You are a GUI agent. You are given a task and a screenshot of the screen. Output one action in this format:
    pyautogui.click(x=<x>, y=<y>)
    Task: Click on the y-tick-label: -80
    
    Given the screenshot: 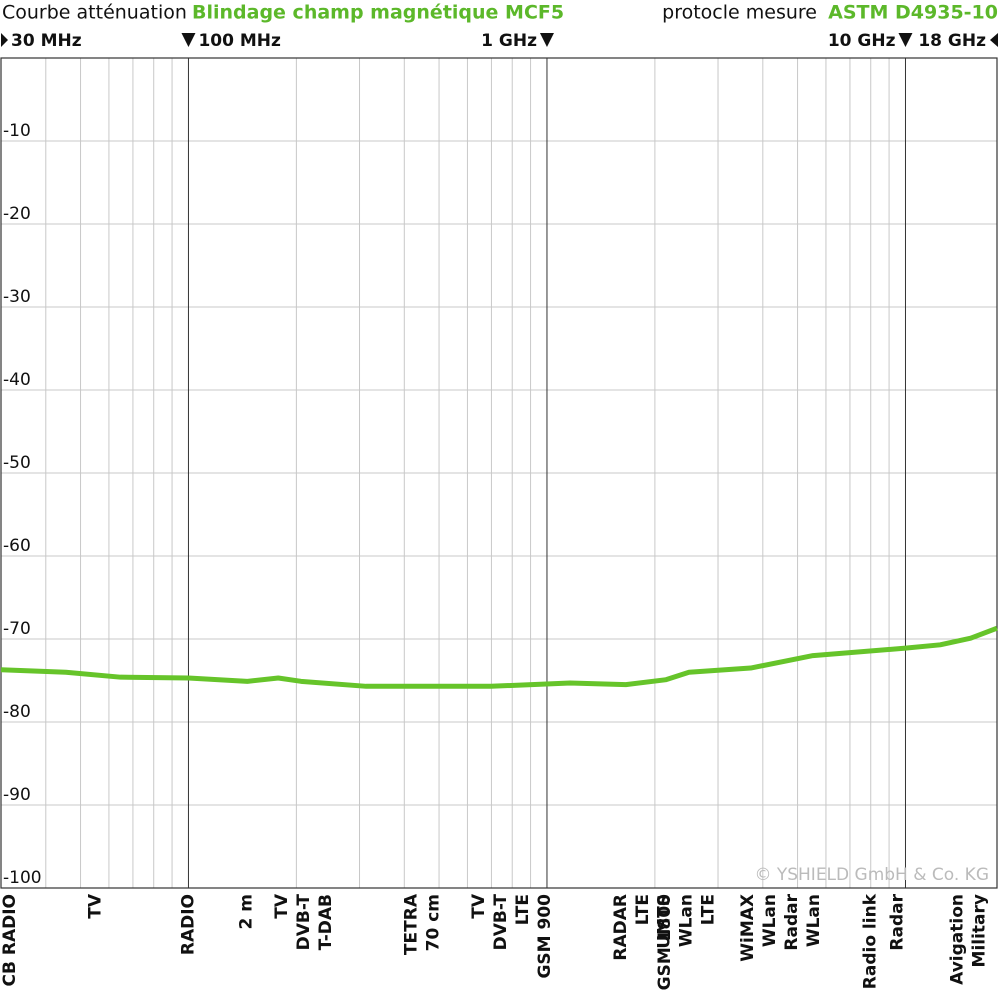 What is the action you would take?
    pyautogui.click(x=17, y=712)
    